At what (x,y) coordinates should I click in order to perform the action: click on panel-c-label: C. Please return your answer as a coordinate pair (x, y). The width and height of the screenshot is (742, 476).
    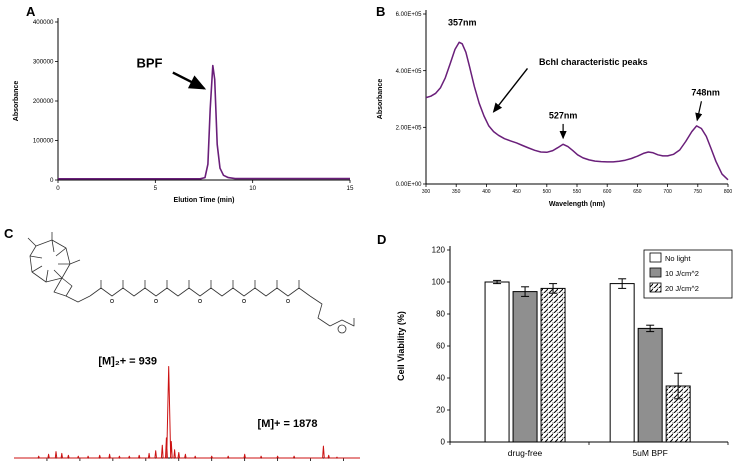
    Looking at the image, I should click on (9, 233).